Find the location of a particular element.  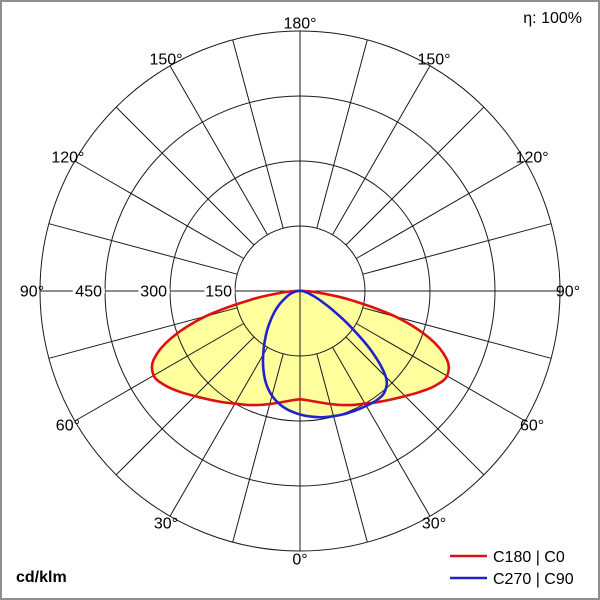

legend-label-c0: C180 | C0 is located at coordinates (529, 557).